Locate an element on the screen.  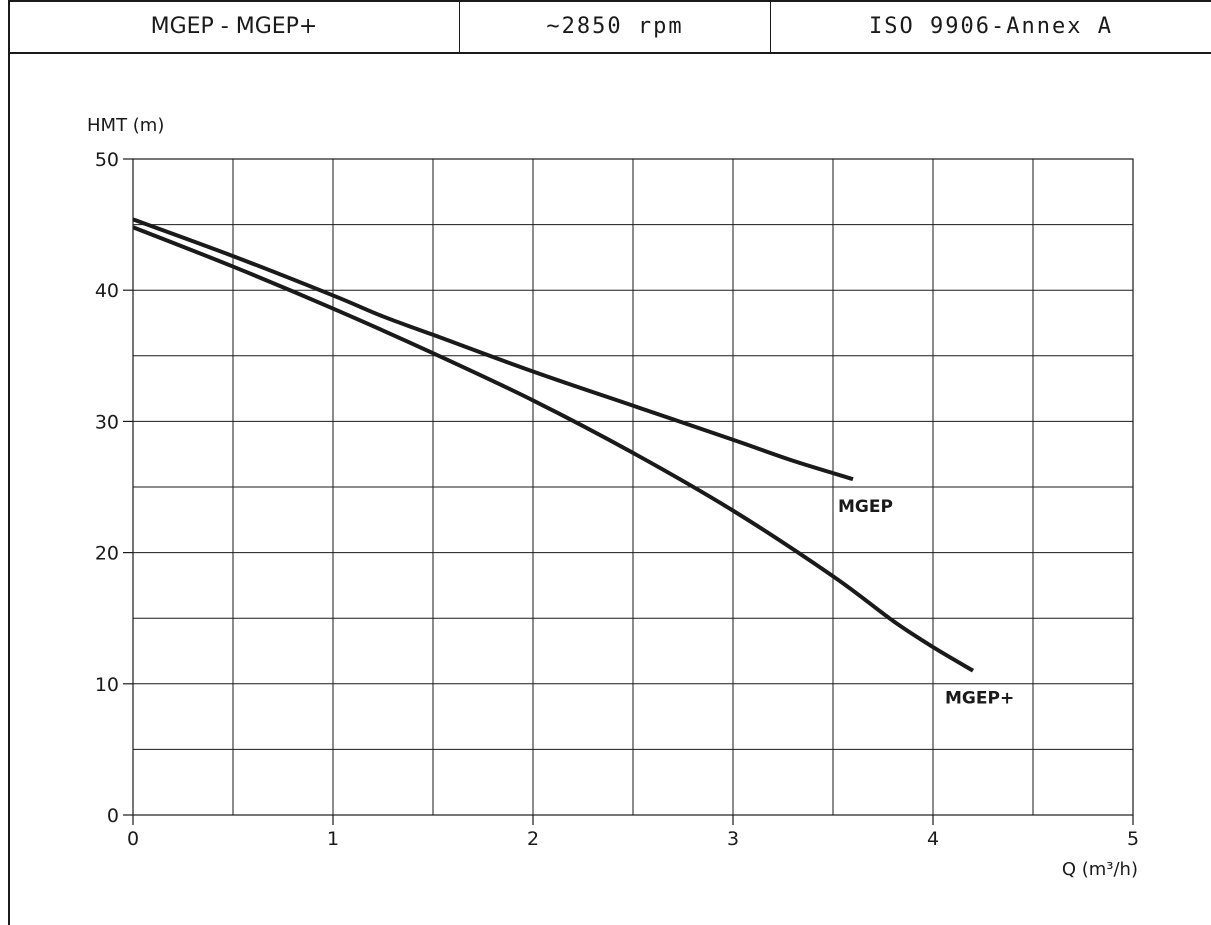
y-tick-label: 10 is located at coordinates (107, 685).